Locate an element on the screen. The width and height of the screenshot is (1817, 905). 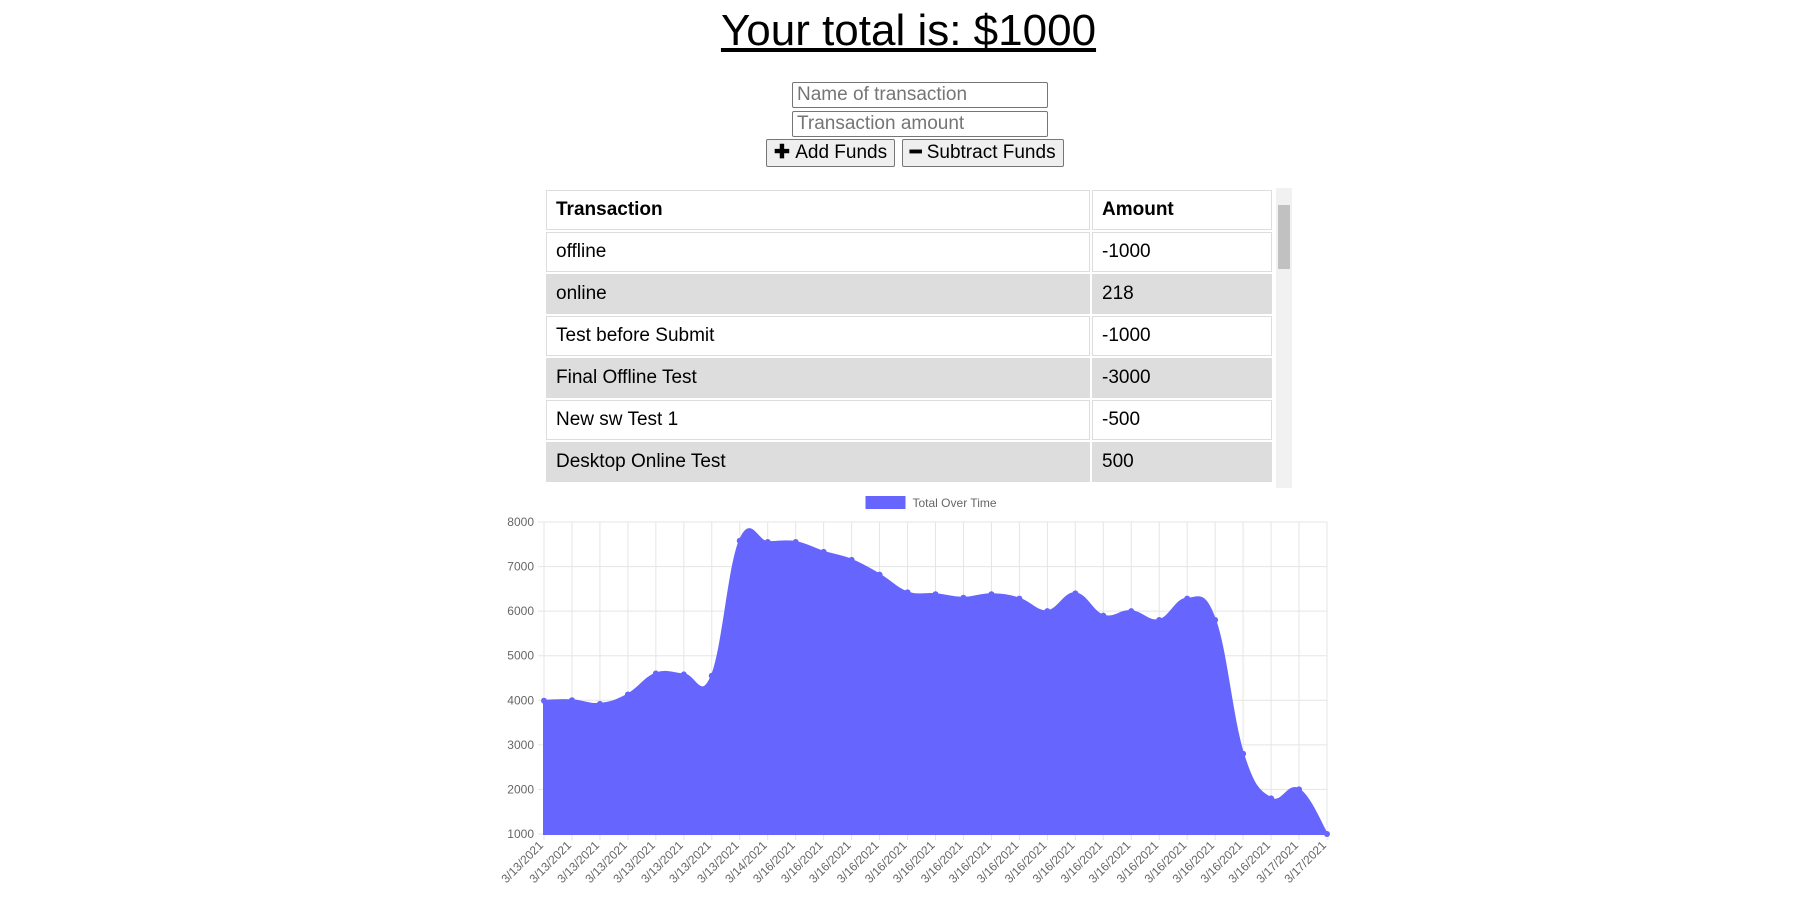
column-header: Amount is located at coordinates (1182, 210).